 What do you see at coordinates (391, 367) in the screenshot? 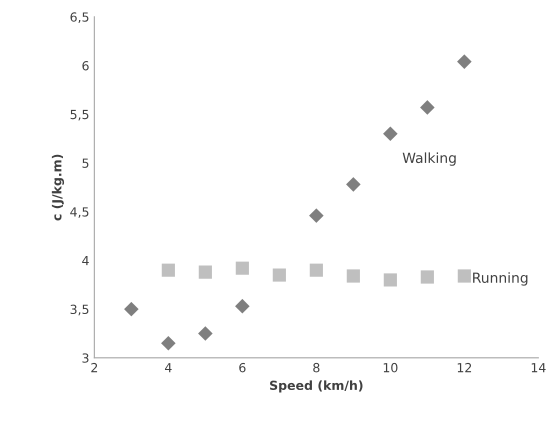
I see `x-tick-label: 10` at bounding box center [391, 367].